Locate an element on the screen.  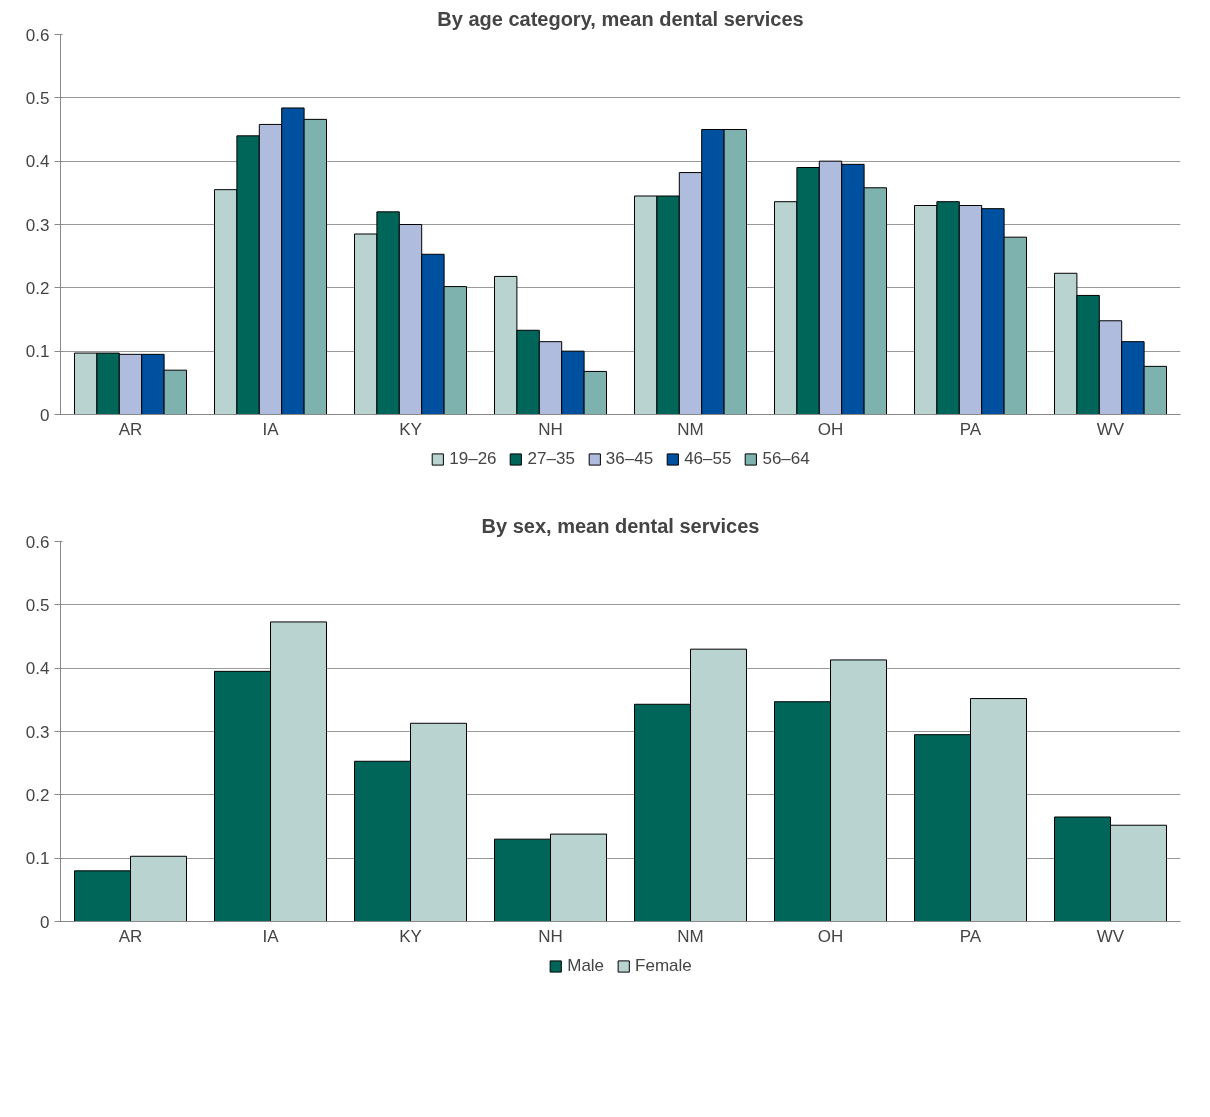
chart-title: By age category, mean dental services is located at coordinates (620, 18).